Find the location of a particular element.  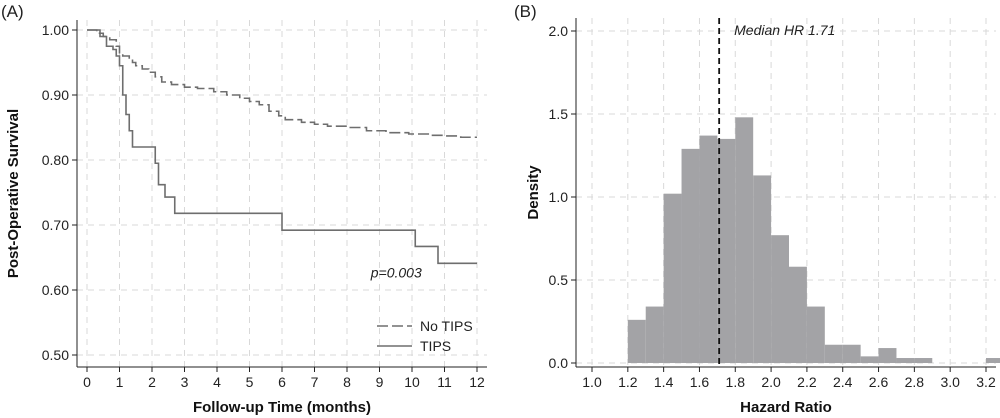

y-axis-title: Post-Operative Survival is located at coordinates (13, 193).